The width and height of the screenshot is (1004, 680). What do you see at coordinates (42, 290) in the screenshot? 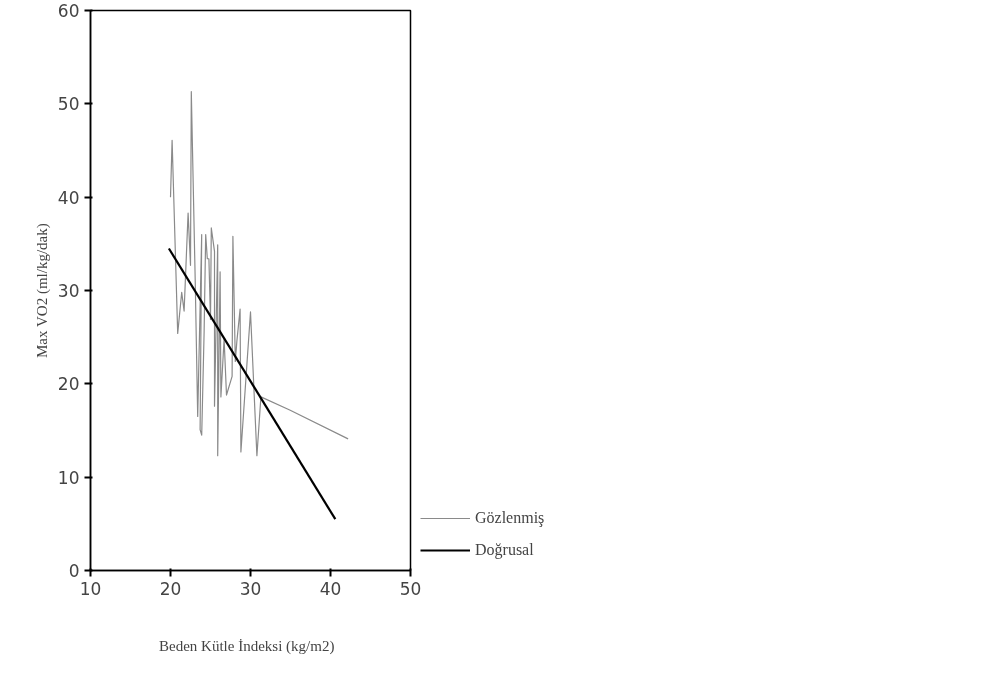
I see `y-axis-title: Max VO2 (ml/kg/dak)` at bounding box center [42, 290].